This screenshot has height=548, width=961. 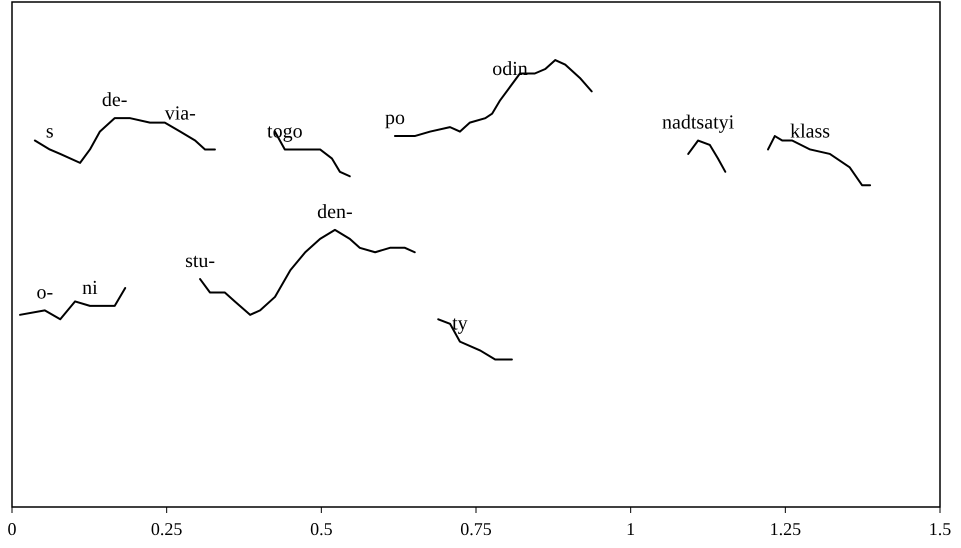 What do you see at coordinates (285, 131) in the screenshot?
I see `annotation: togo` at bounding box center [285, 131].